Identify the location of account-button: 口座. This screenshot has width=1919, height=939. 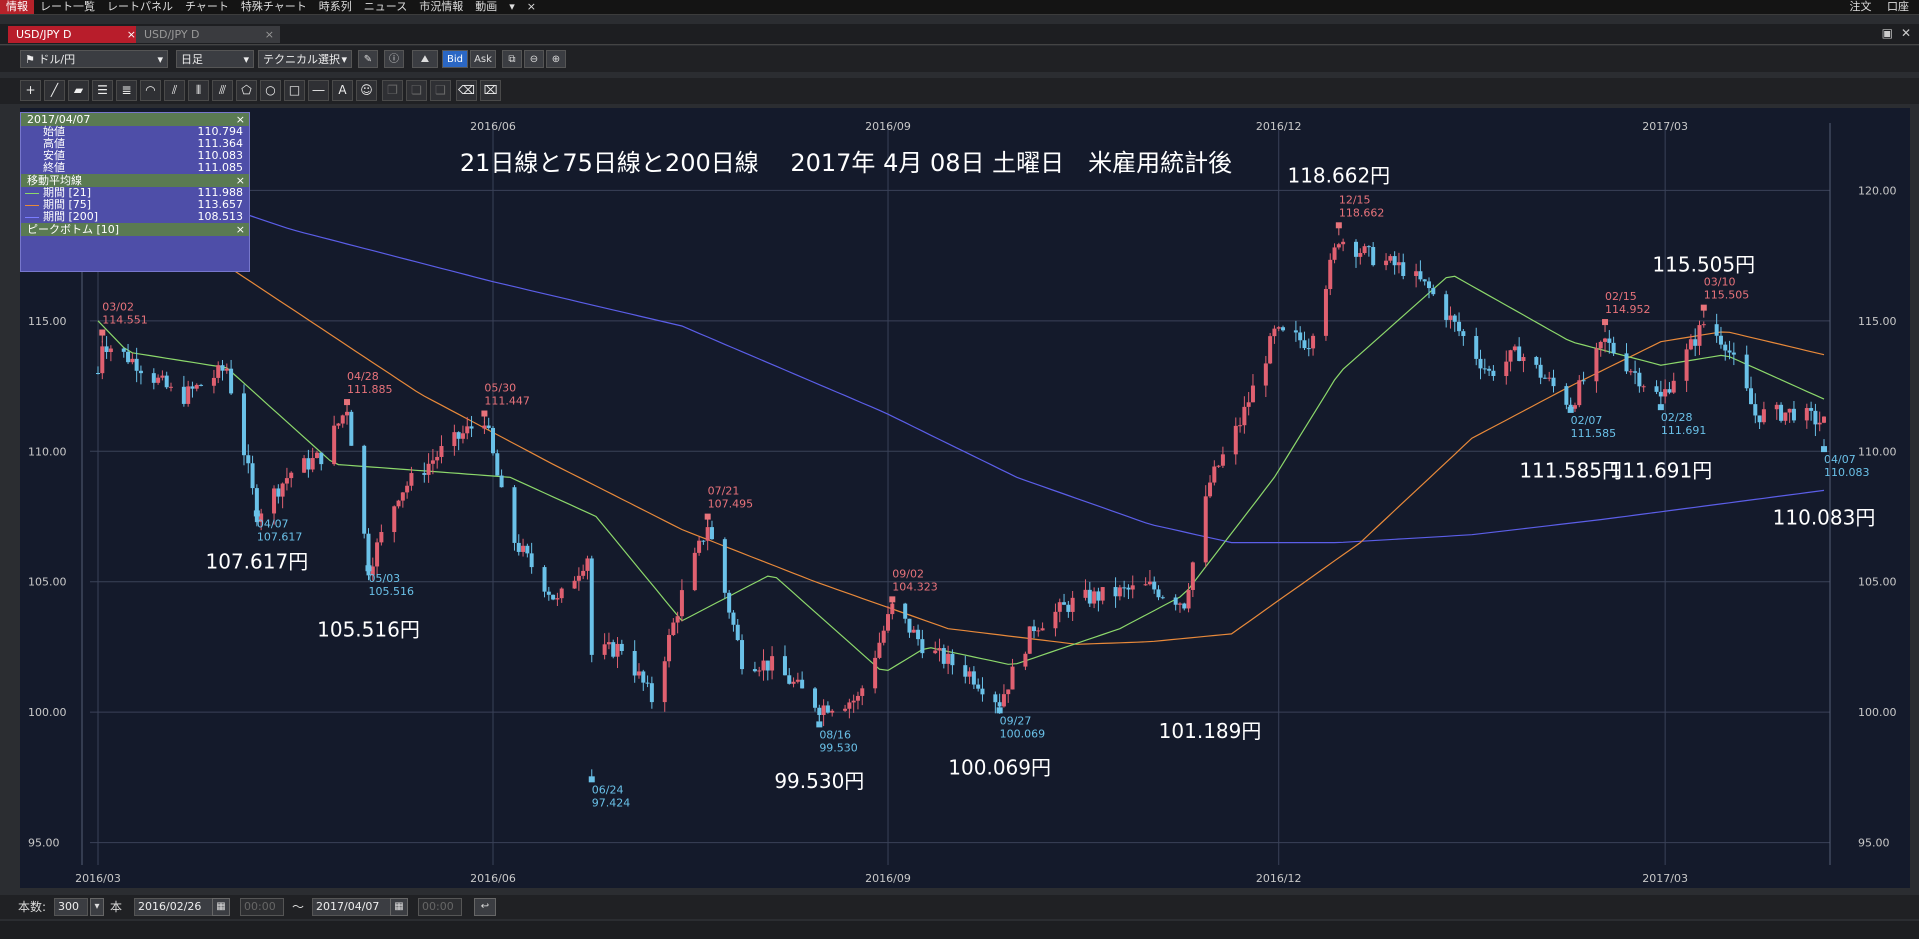
(1898, 6).